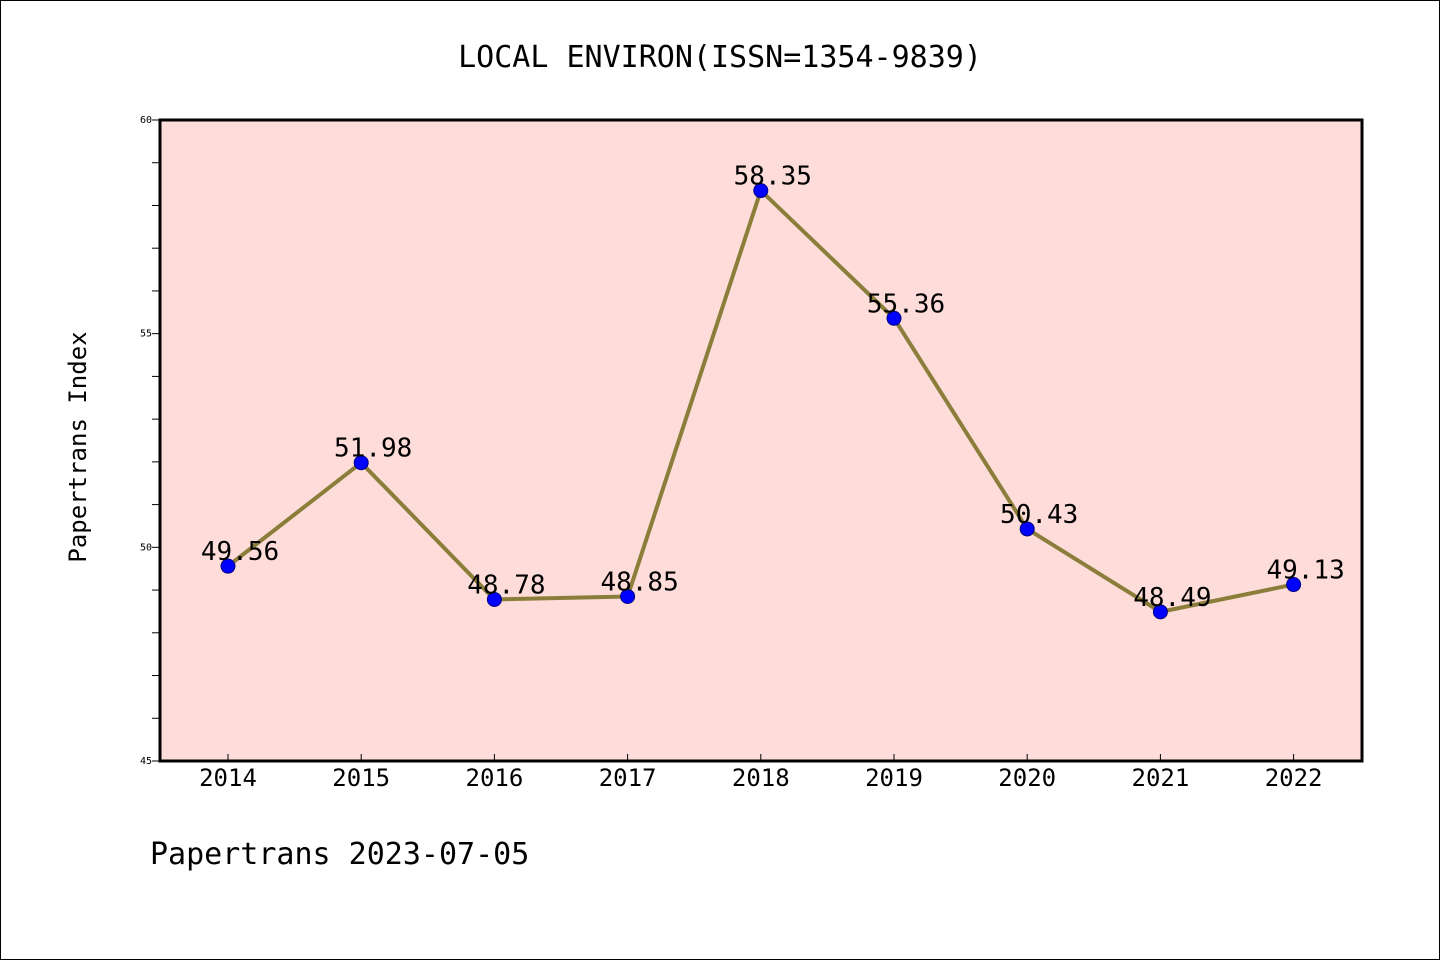 The width and height of the screenshot is (1440, 960). I want to click on x-tick-label: 2019, so click(894, 778).